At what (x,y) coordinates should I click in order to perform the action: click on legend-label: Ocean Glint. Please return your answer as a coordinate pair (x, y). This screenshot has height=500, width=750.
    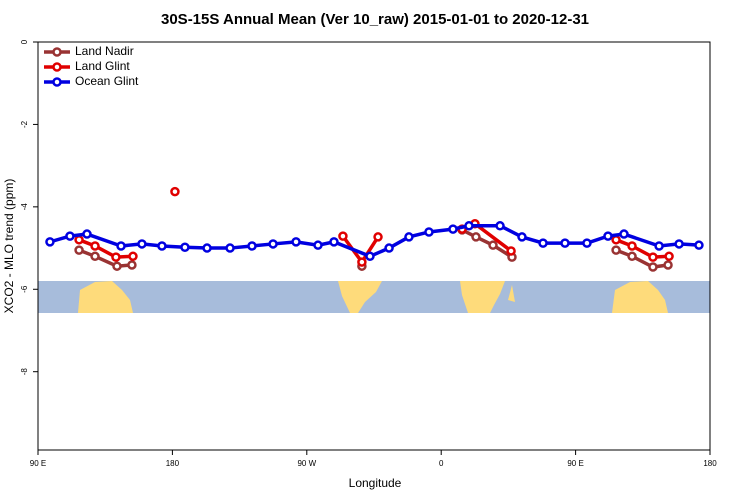
    Looking at the image, I should click on (107, 81).